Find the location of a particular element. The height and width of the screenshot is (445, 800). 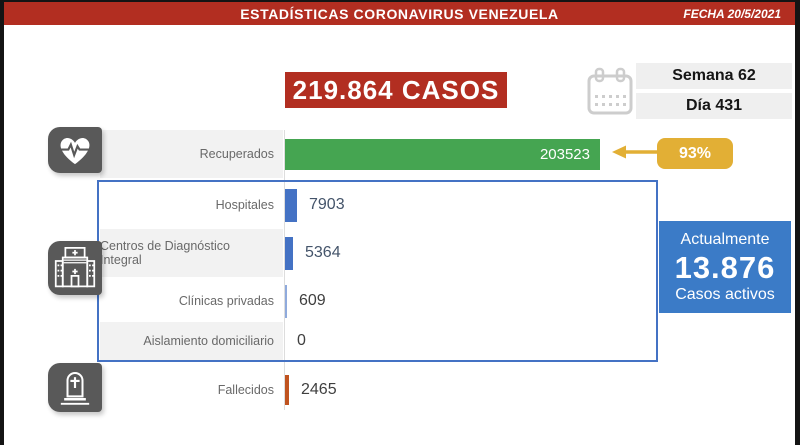

hospital-icon is located at coordinates (75, 268).